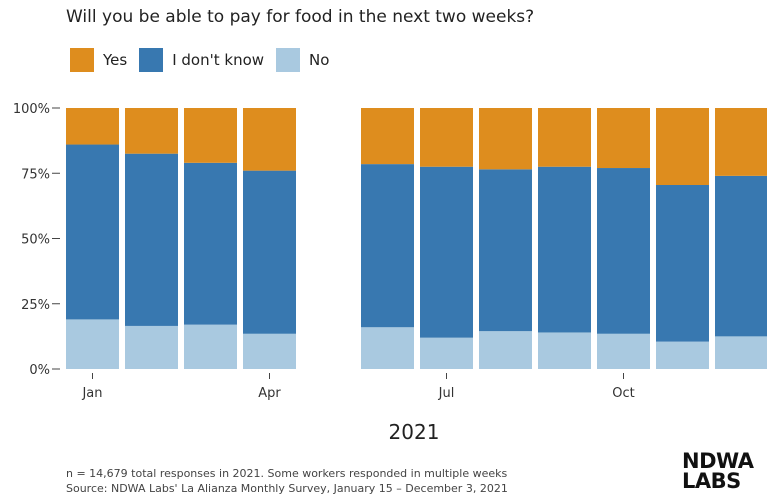  What do you see at coordinates (39, 370) in the screenshot?
I see `y-tick-label: 0%` at bounding box center [39, 370].